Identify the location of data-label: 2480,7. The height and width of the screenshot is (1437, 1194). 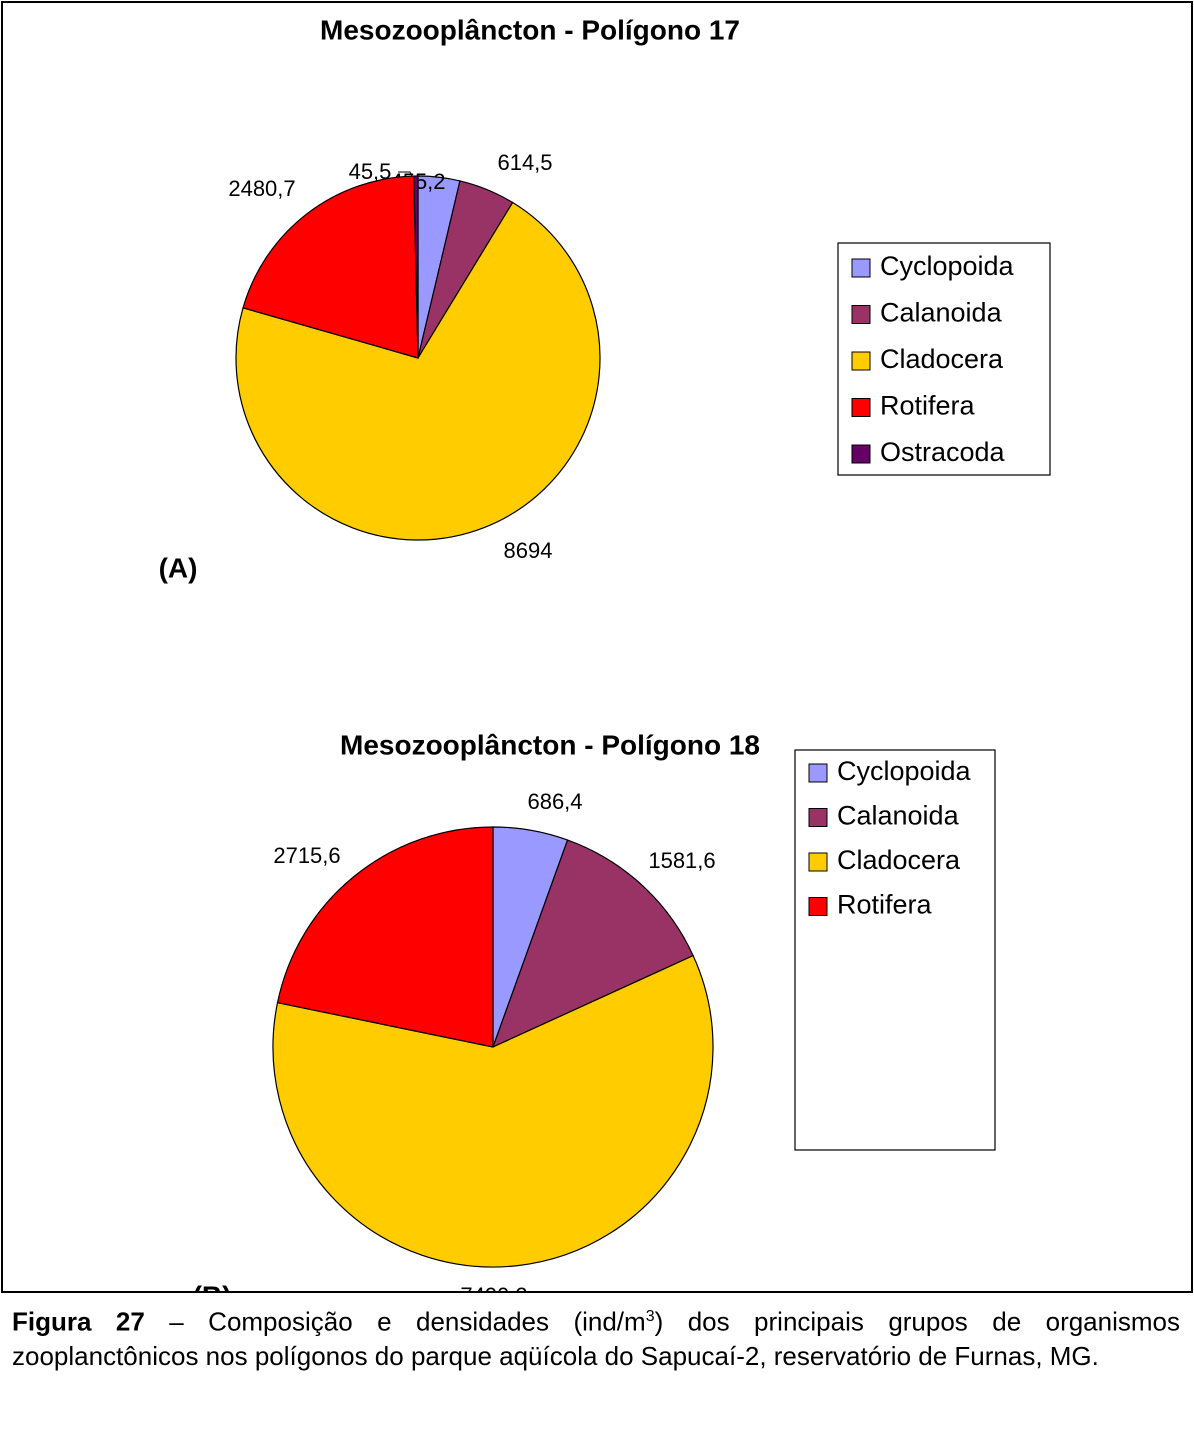
(261, 188).